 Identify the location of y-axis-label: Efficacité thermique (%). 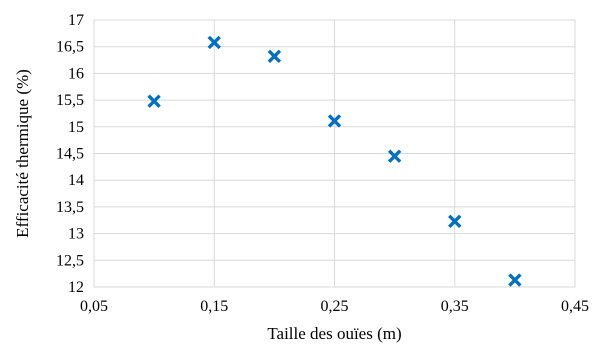
(22, 153).